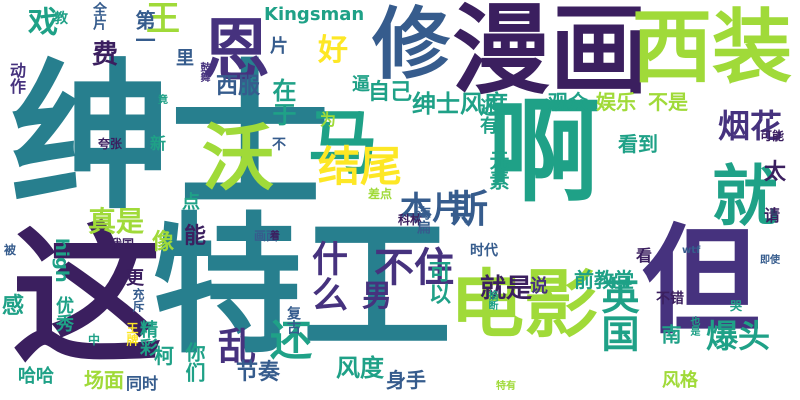  I want to click on word: 恩, so click(236, 51).